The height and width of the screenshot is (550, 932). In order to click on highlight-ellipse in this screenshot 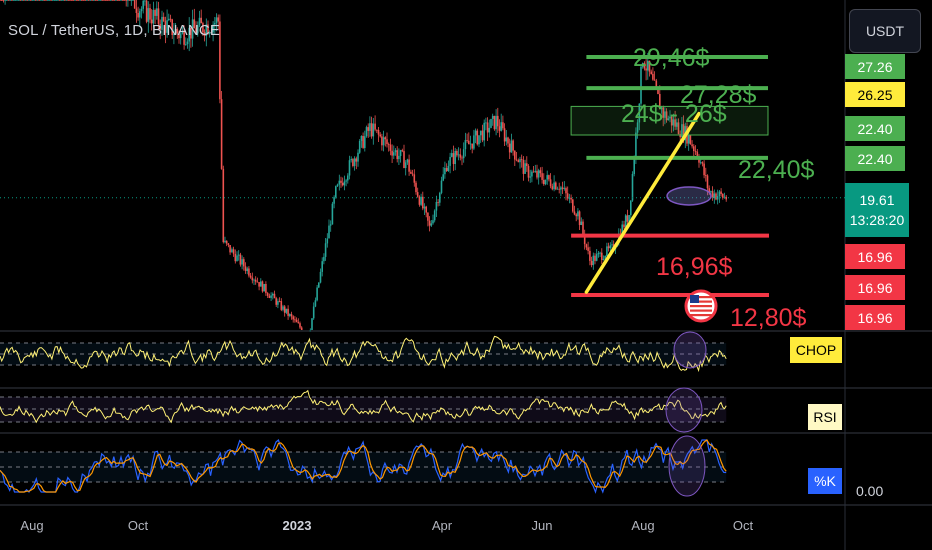, I will do `click(689, 196)`.